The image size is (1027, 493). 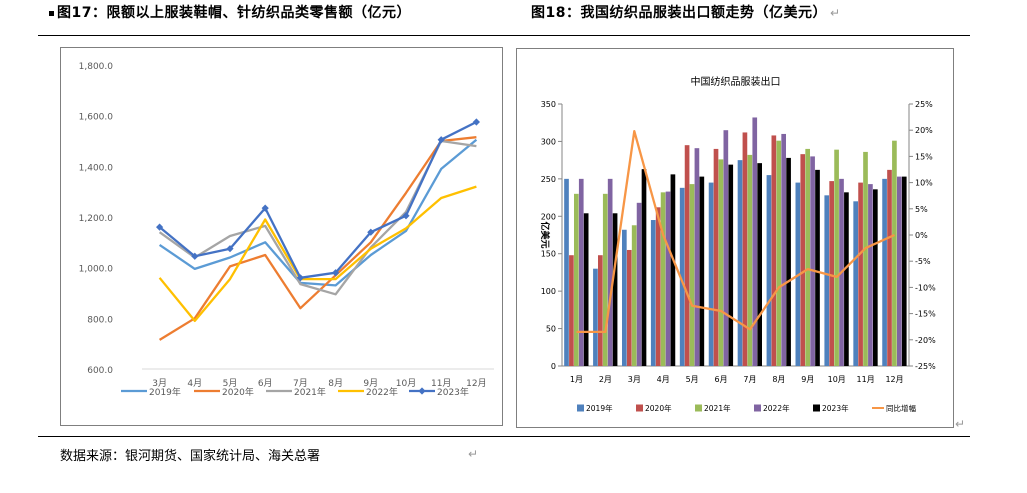 What do you see at coordinates (551, 329) in the screenshot?
I see `y-tick-label: 50` at bounding box center [551, 329].